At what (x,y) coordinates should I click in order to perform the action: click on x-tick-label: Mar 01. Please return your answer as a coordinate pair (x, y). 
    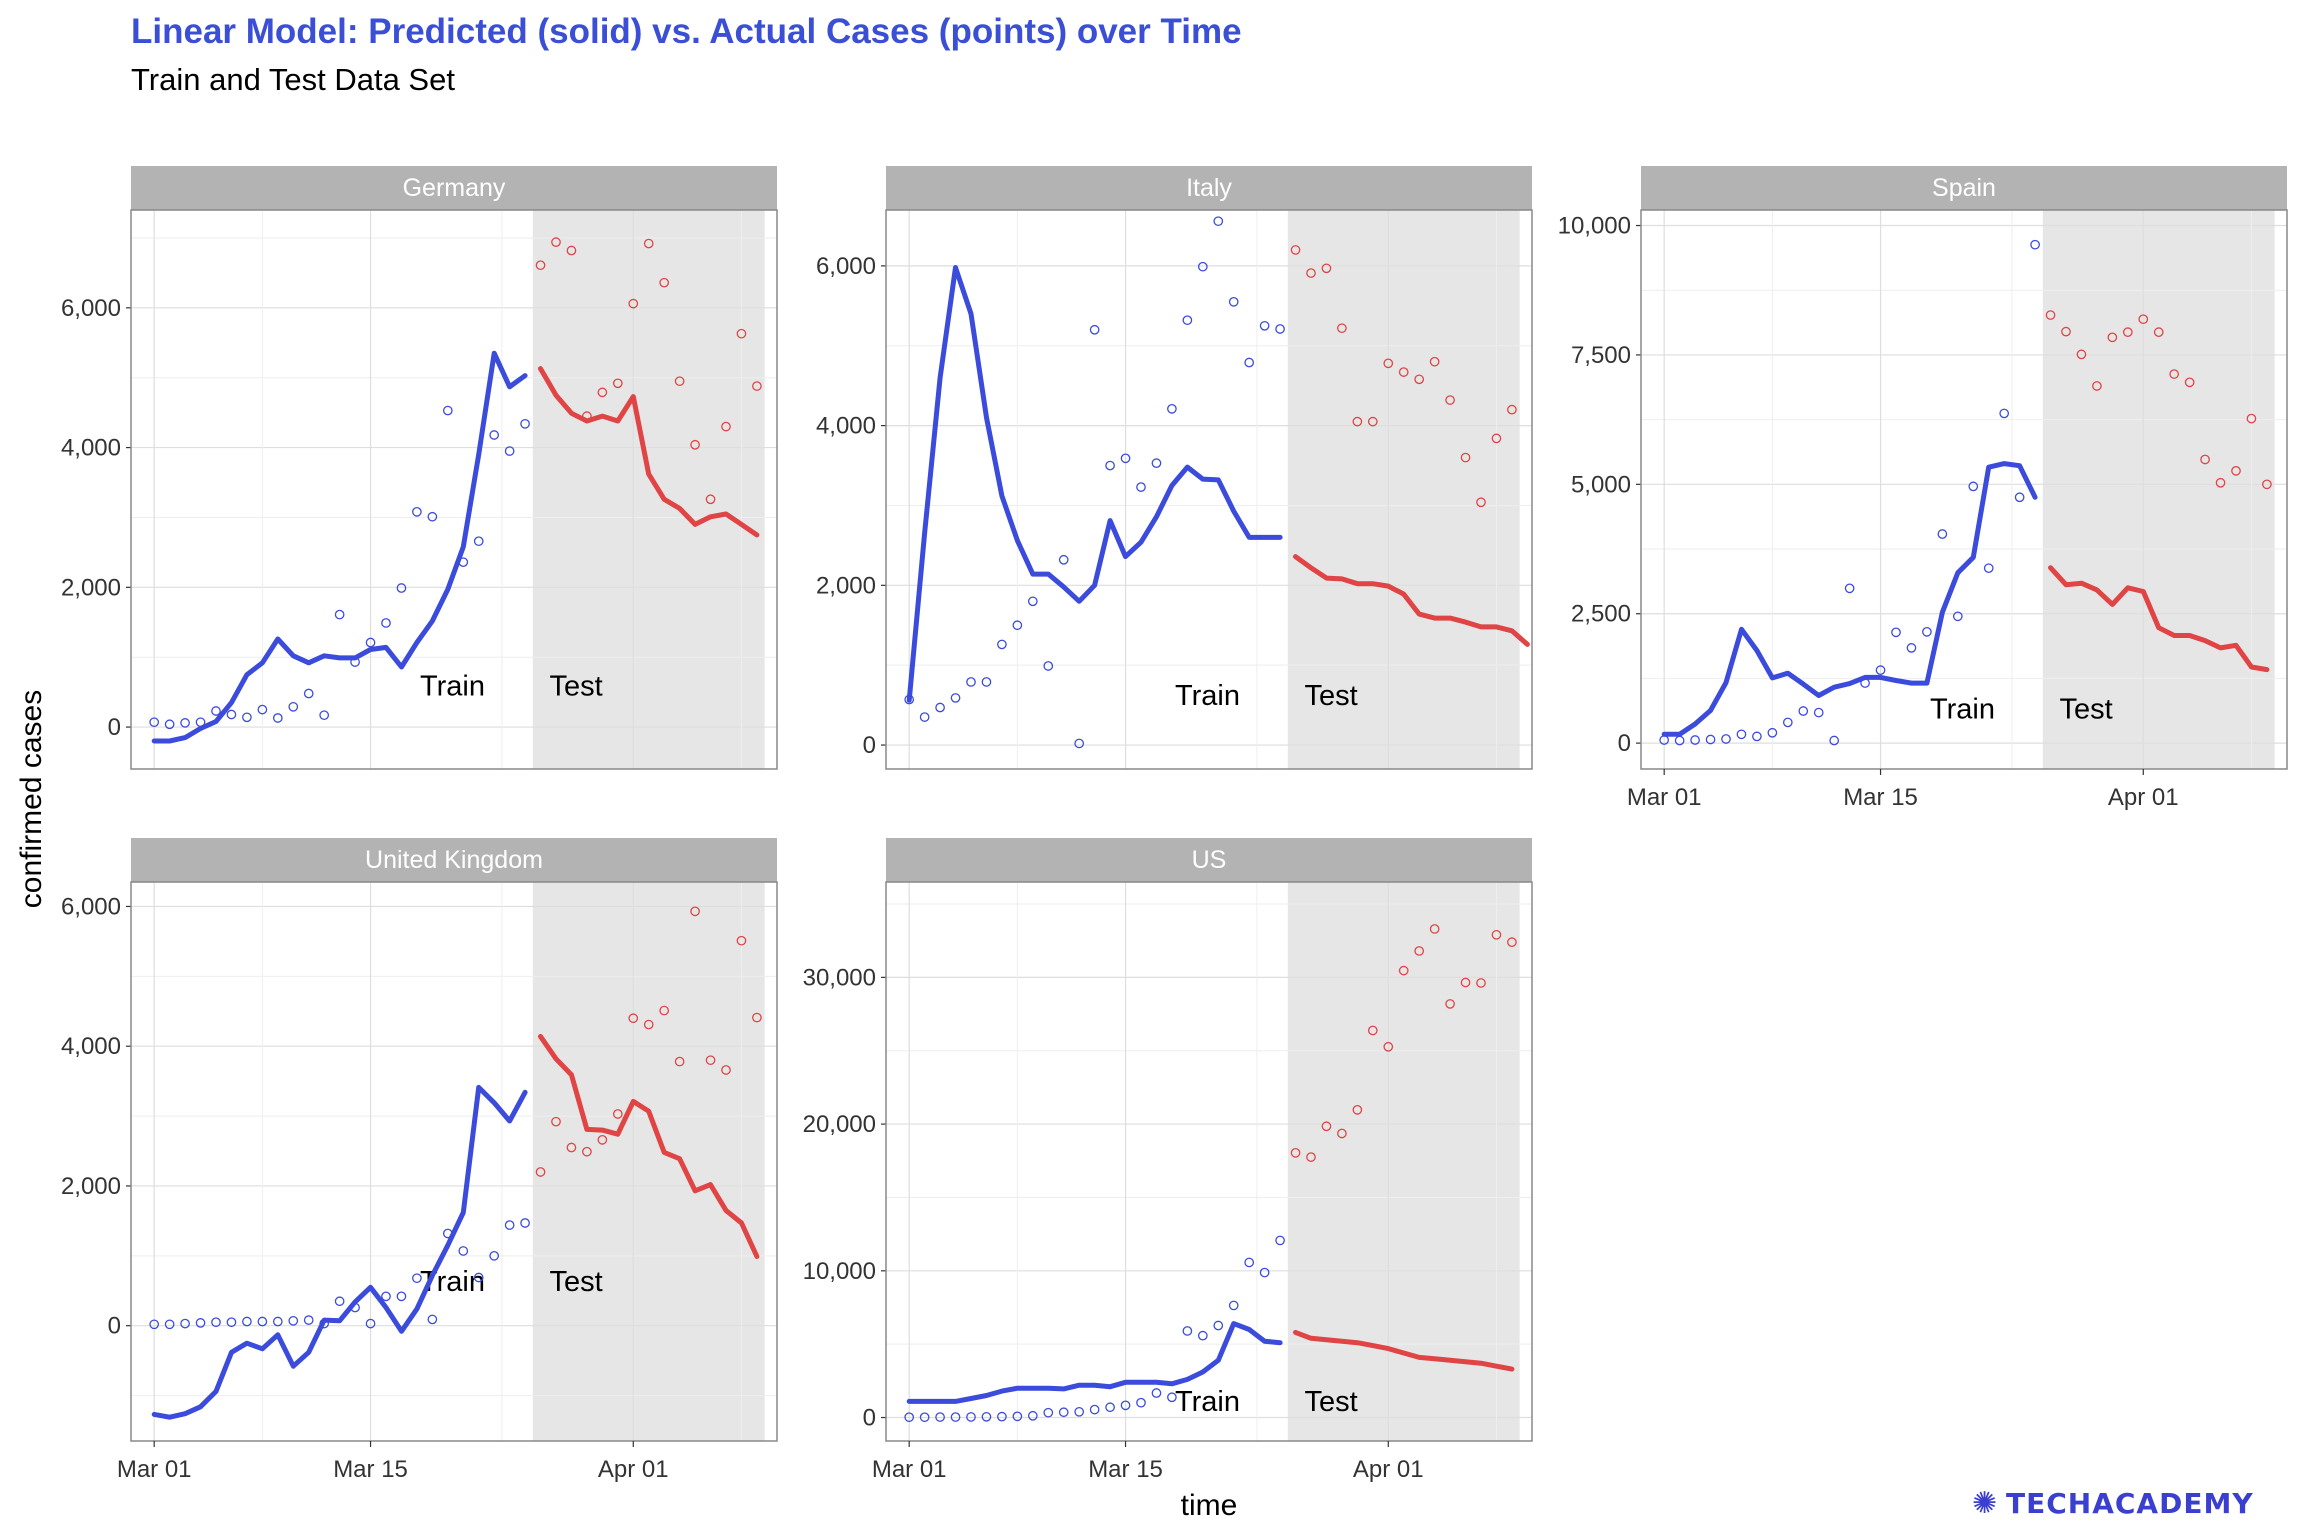
    Looking at the image, I should click on (909, 1469).